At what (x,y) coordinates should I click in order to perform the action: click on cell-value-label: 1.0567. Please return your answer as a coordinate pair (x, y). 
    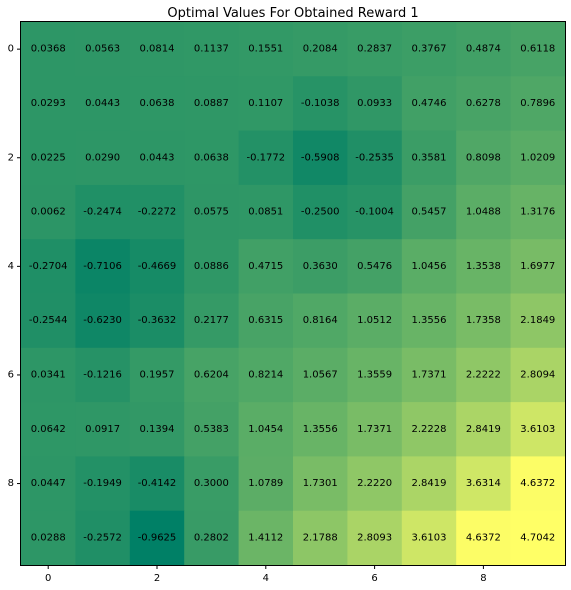
    Looking at the image, I should click on (320, 374).